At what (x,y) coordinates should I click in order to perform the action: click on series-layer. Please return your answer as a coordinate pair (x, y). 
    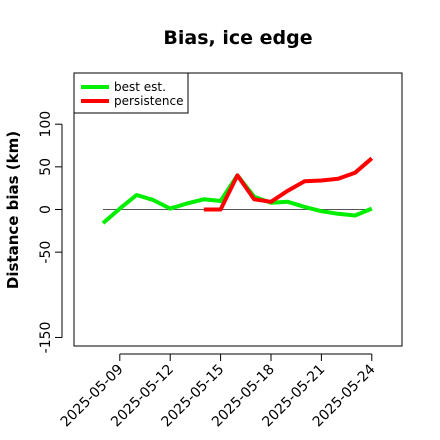
    Looking at the image, I should click on (237, 190).